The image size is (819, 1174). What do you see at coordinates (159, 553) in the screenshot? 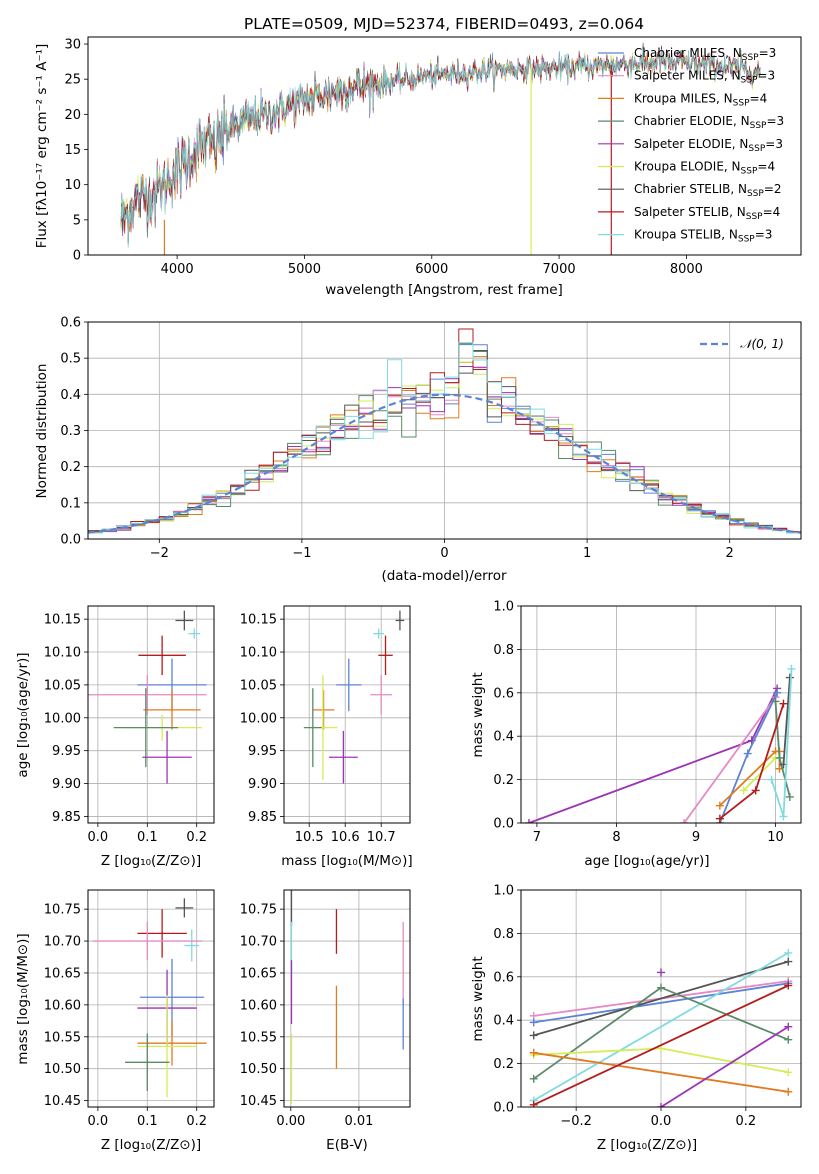
I see `x-tick-label: −2` at bounding box center [159, 553].